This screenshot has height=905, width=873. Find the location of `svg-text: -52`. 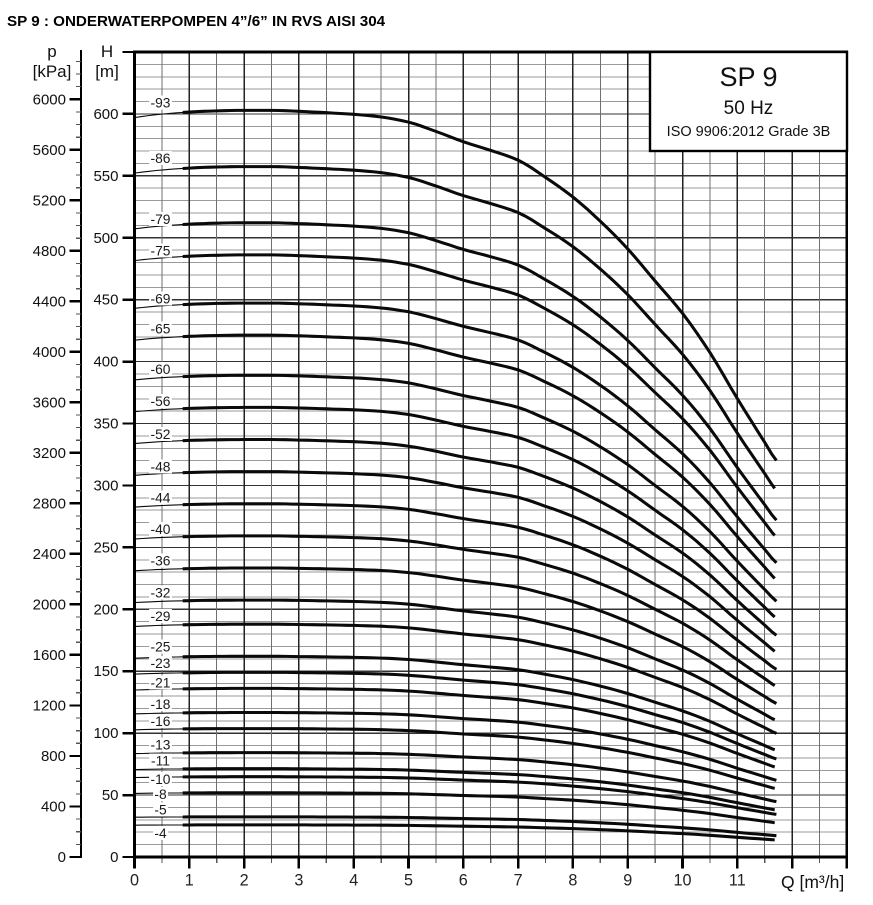

svg-text: -52 is located at coordinates (161, 434).